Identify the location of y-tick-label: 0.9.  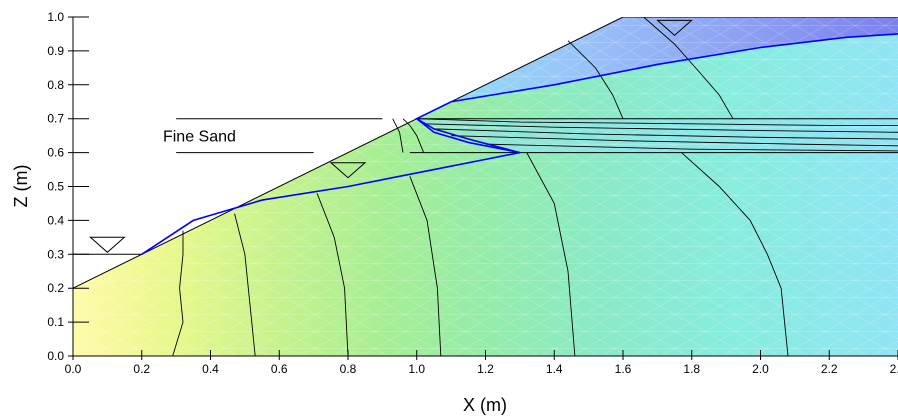
(55, 51).